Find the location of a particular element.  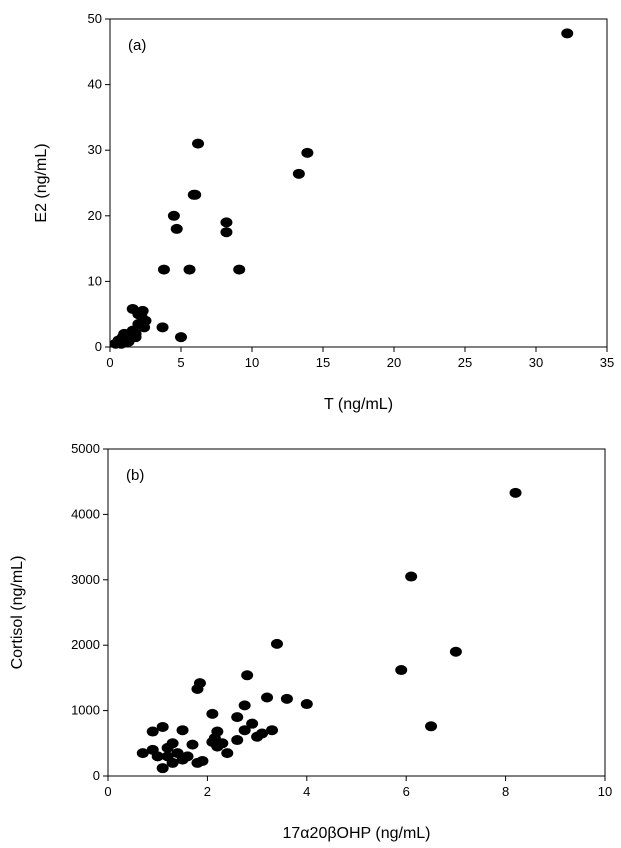

x-tick-label-b-0: 0 is located at coordinates (107, 791).